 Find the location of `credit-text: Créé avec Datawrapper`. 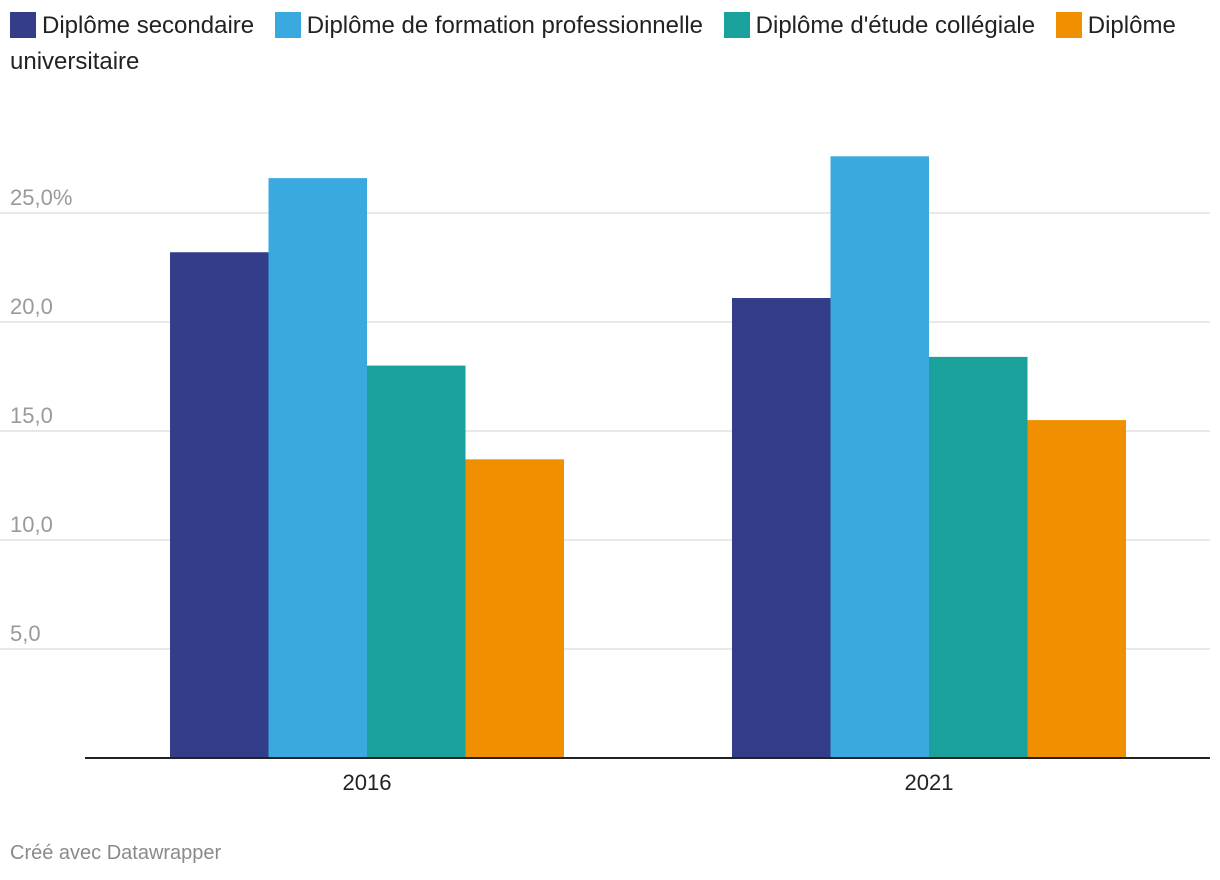

credit-text: Créé avec Datawrapper is located at coordinates (116, 853).